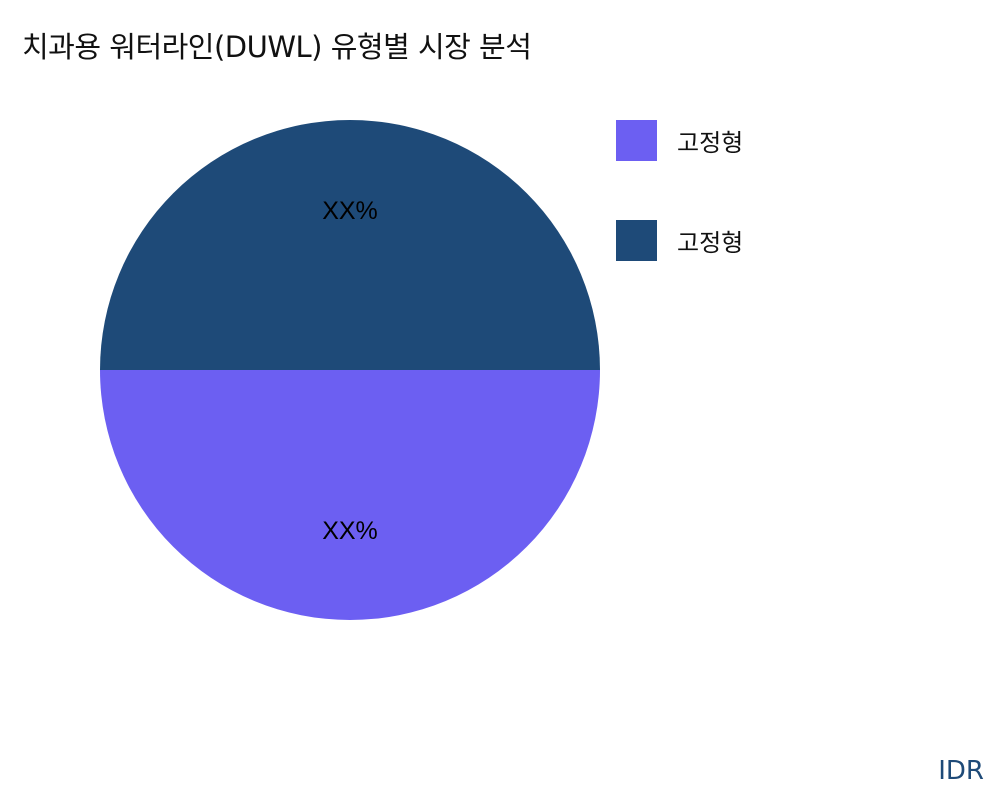  I want to click on legend: 고정형 고정형, so click(679, 220).